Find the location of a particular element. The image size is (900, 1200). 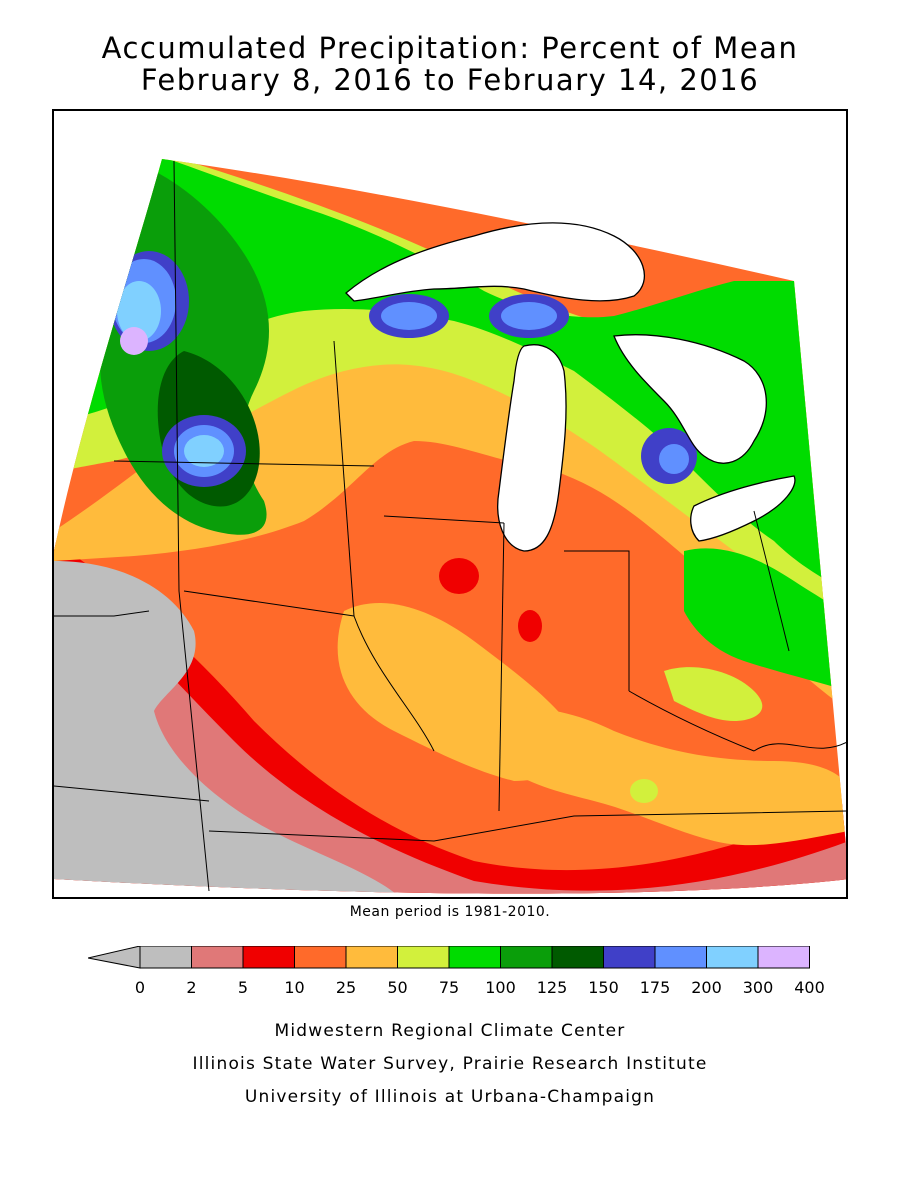

legend-tick-label: 50 is located at coordinates (397, 987).